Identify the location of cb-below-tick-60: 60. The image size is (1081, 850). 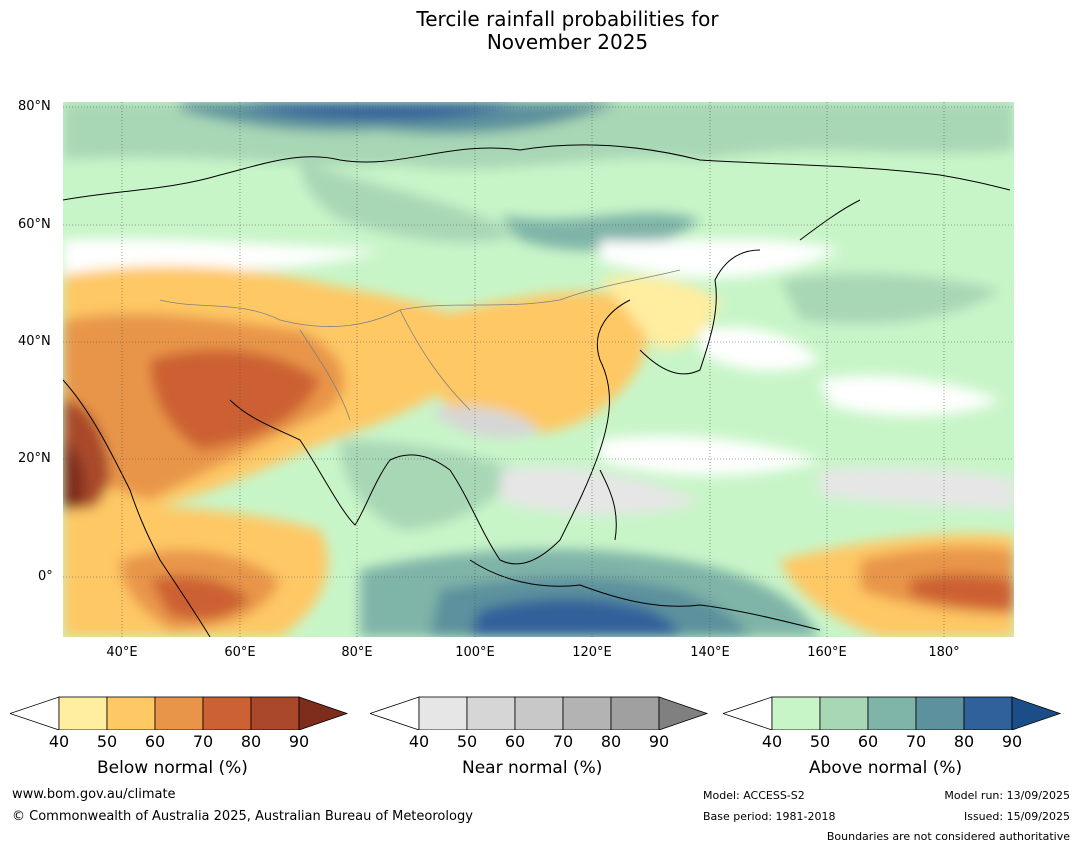
(155, 741).